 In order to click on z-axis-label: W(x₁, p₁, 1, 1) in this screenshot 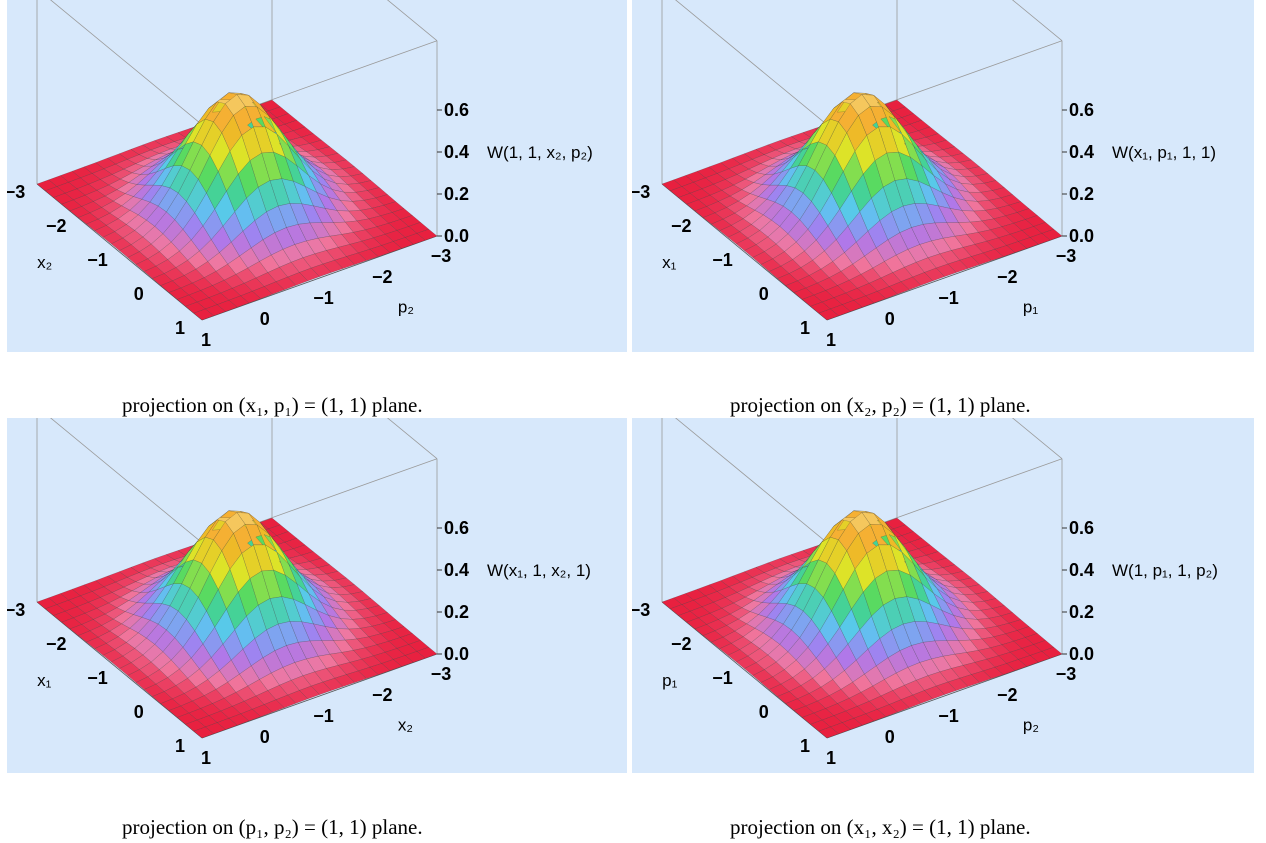, I will do `click(1164, 152)`.